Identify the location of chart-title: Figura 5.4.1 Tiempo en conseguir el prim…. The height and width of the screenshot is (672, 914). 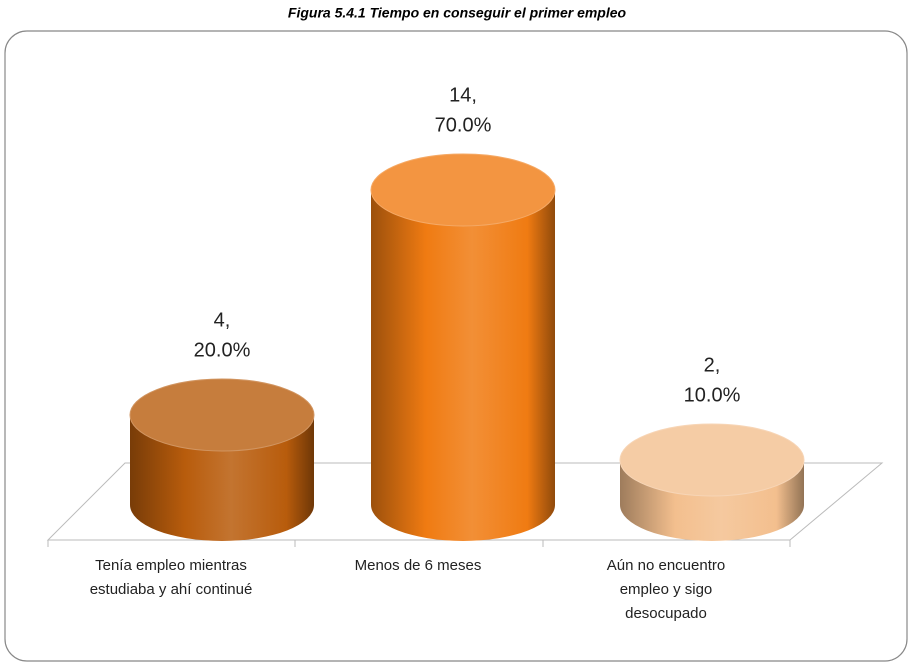
(457, 13).